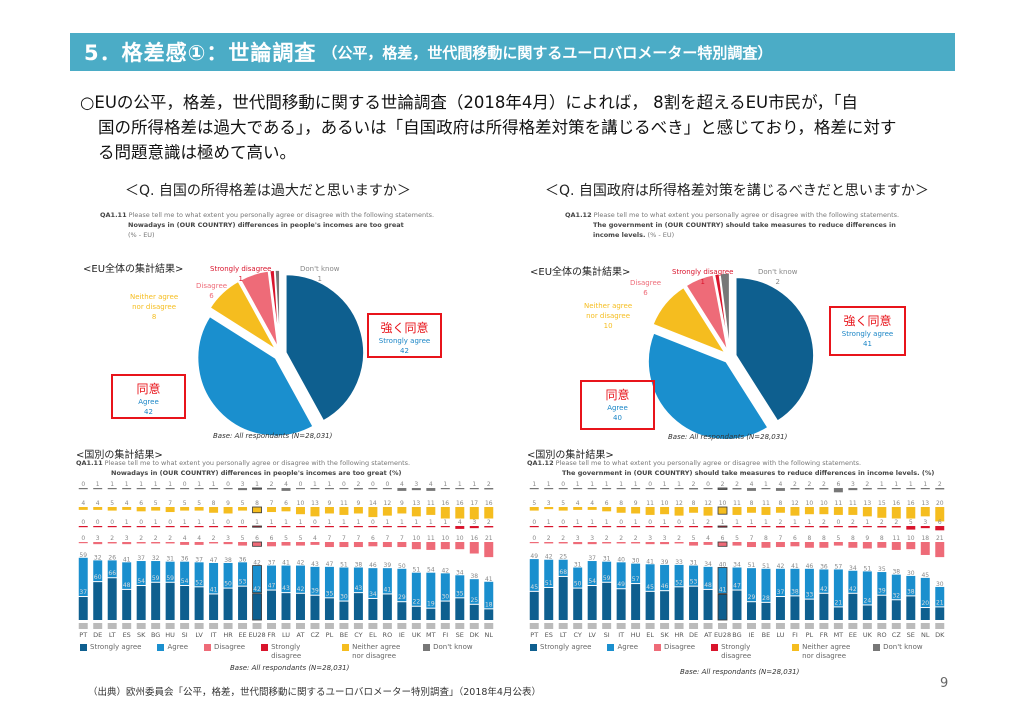 The height and width of the screenshot is (723, 1023). I want to click on flag-icon-fr, so click(272, 626).